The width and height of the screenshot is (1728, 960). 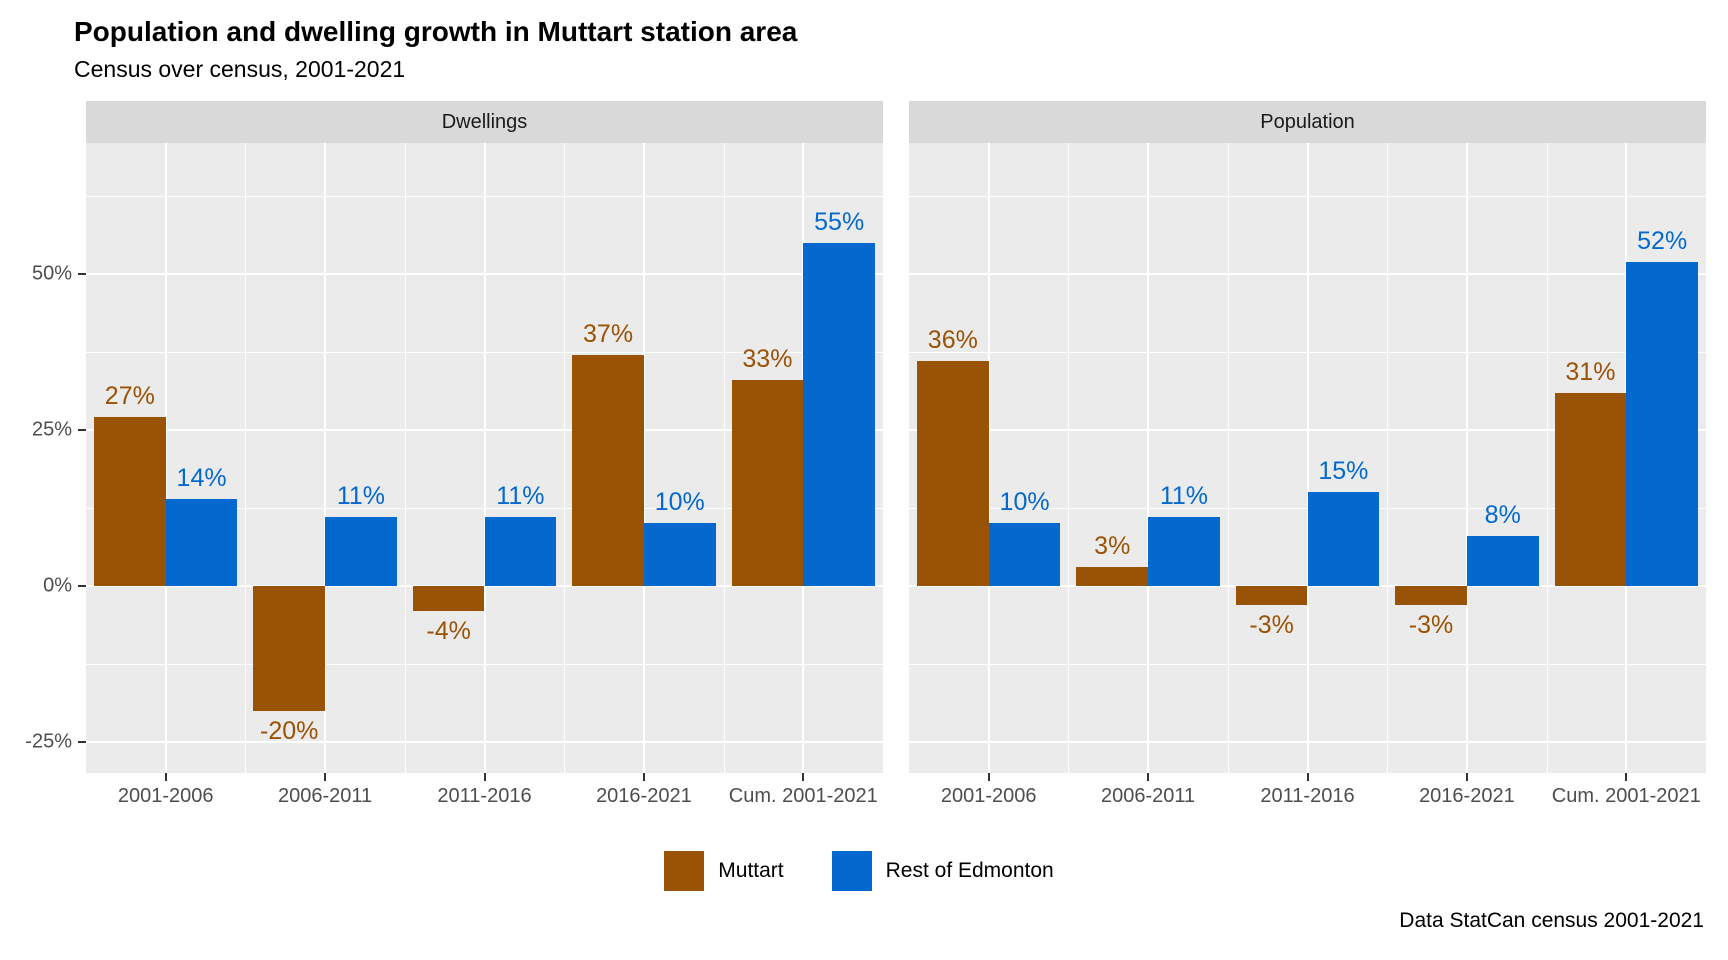 What do you see at coordinates (240, 69) in the screenshot?
I see `chart-subtitle: Census over census, 2001-2021` at bounding box center [240, 69].